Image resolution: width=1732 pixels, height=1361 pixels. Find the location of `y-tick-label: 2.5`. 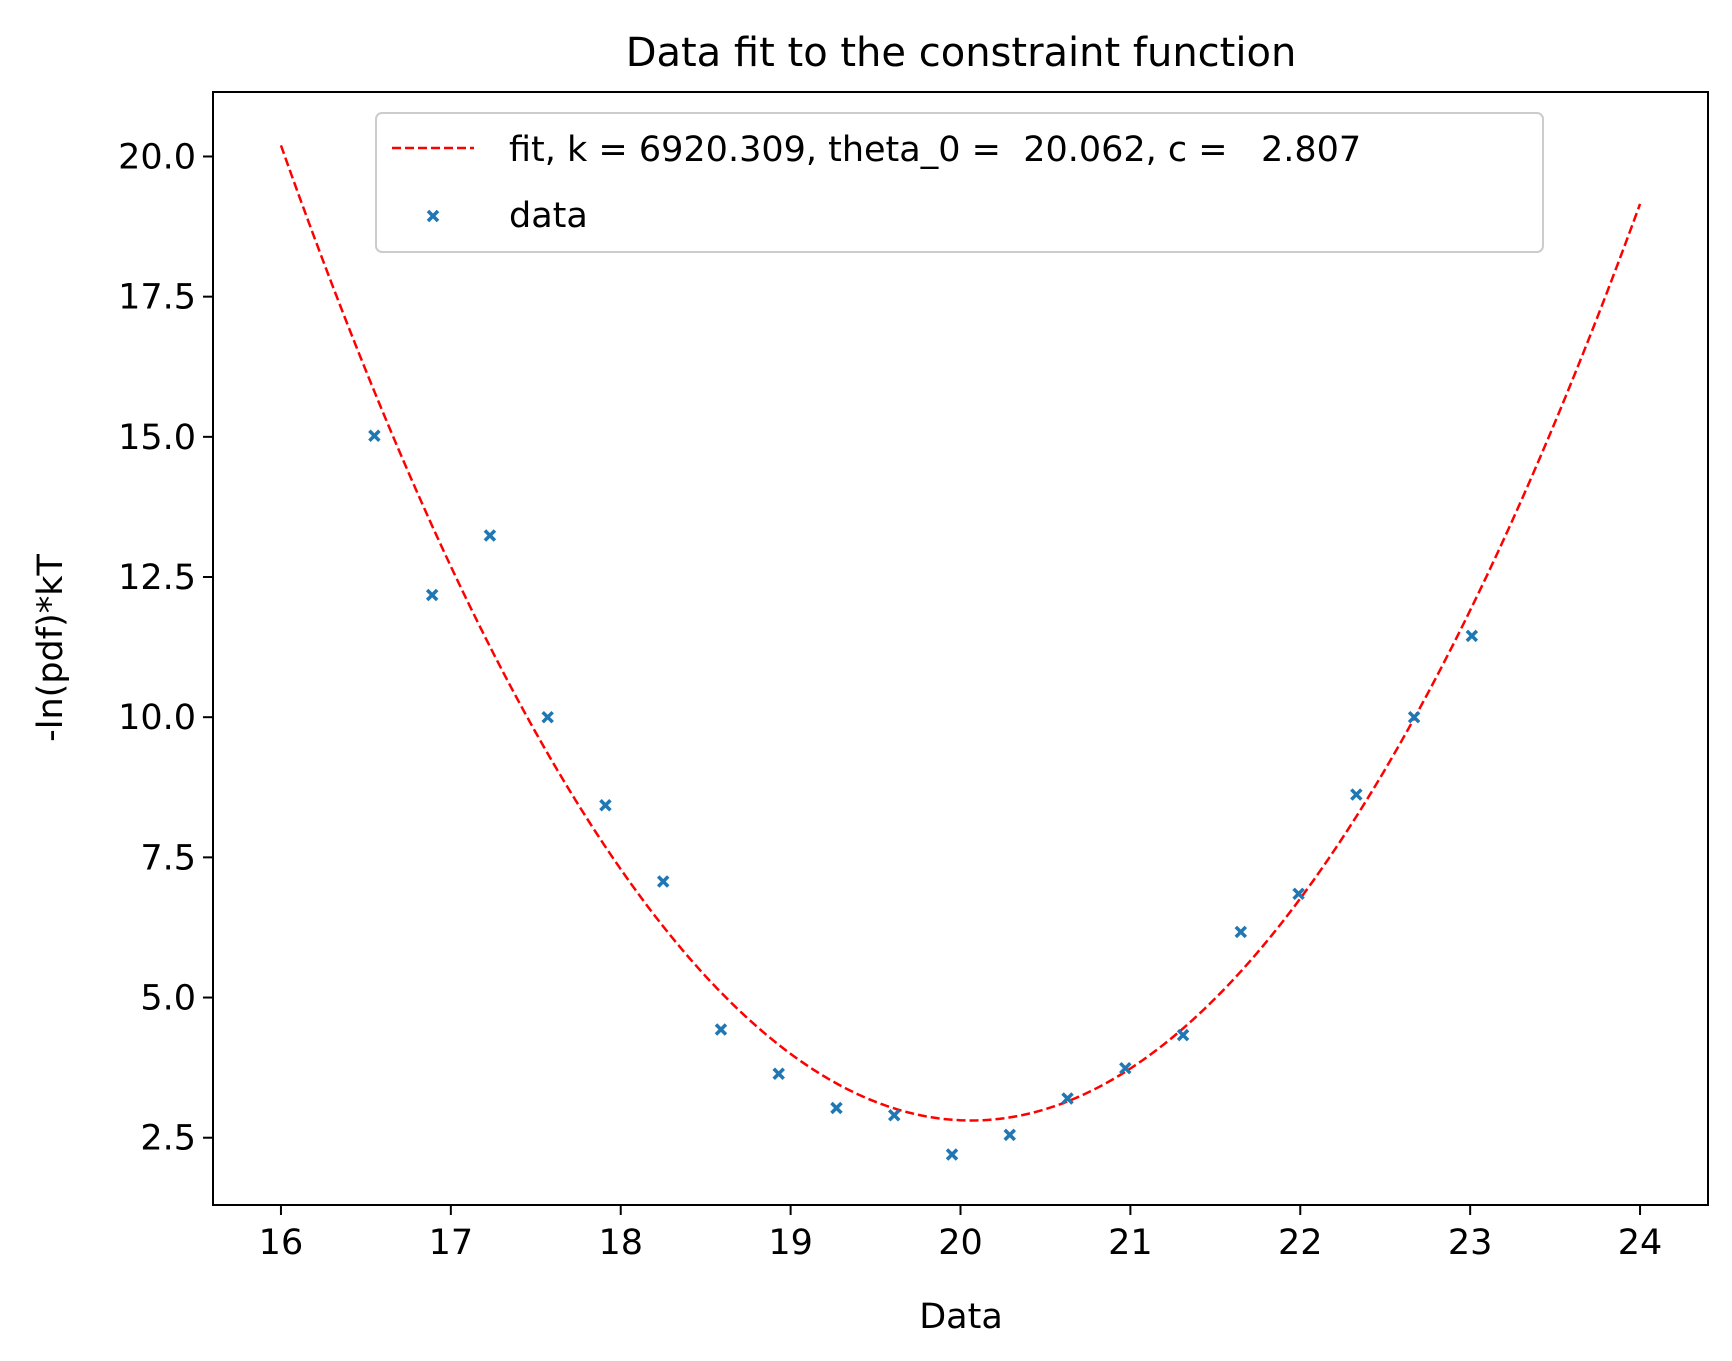

y-tick-label: 2.5 is located at coordinates (168, 1139).